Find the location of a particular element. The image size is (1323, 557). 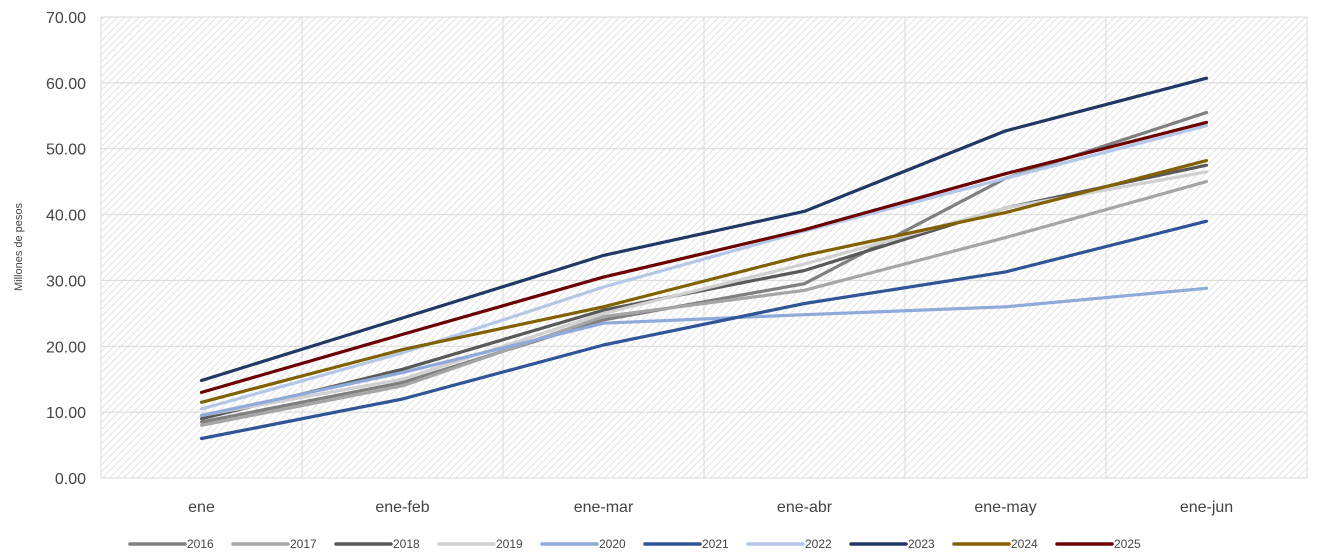

legend-item-2018: 2018 is located at coordinates (377, 544).